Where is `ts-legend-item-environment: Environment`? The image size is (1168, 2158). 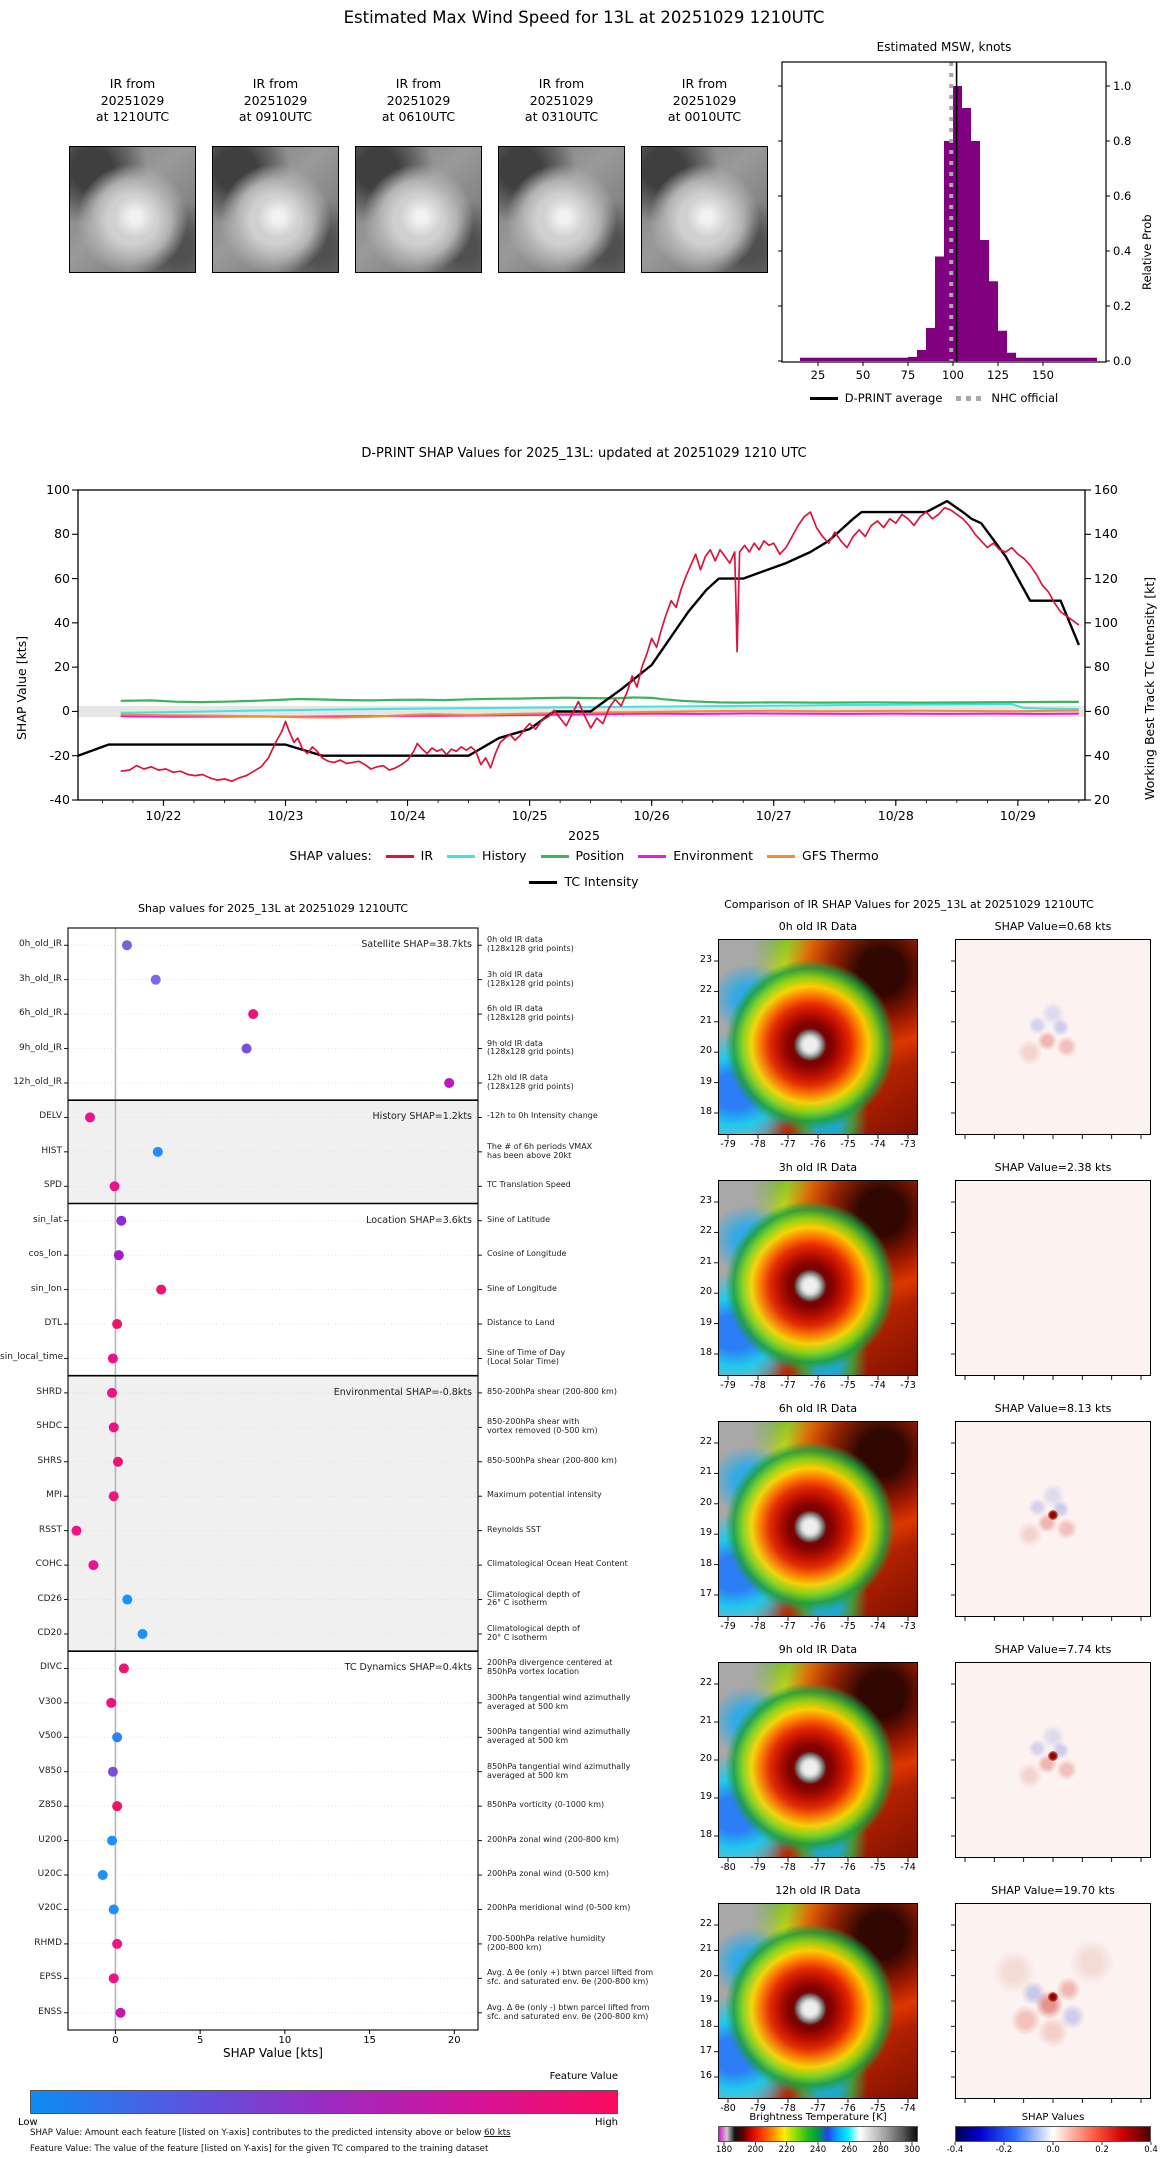
ts-legend-item-environment: Environment is located at coordinates (695, 855).